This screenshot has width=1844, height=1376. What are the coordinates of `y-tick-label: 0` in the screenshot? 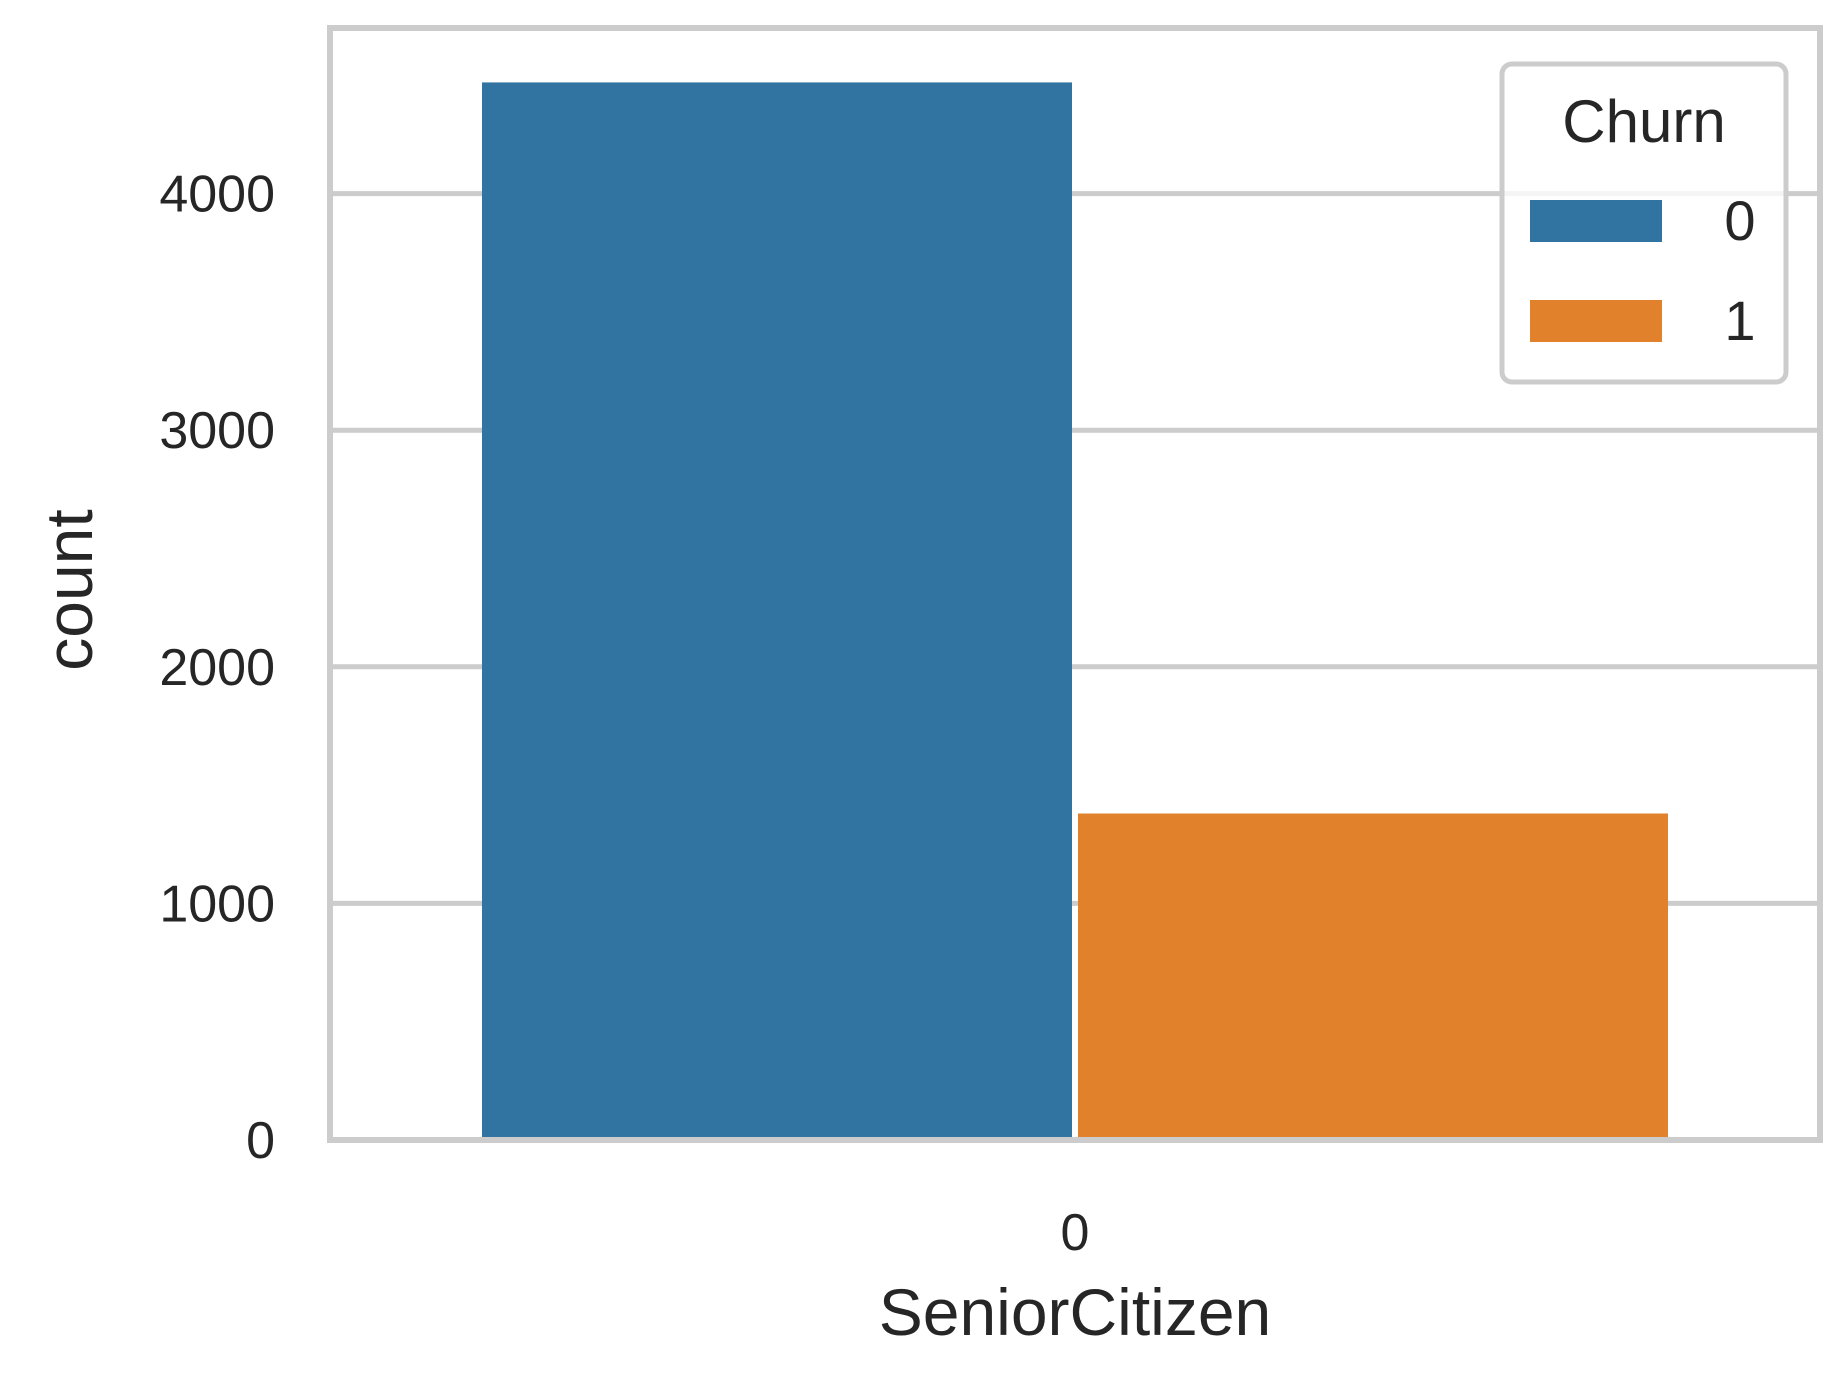 It's located at (260, 1141).